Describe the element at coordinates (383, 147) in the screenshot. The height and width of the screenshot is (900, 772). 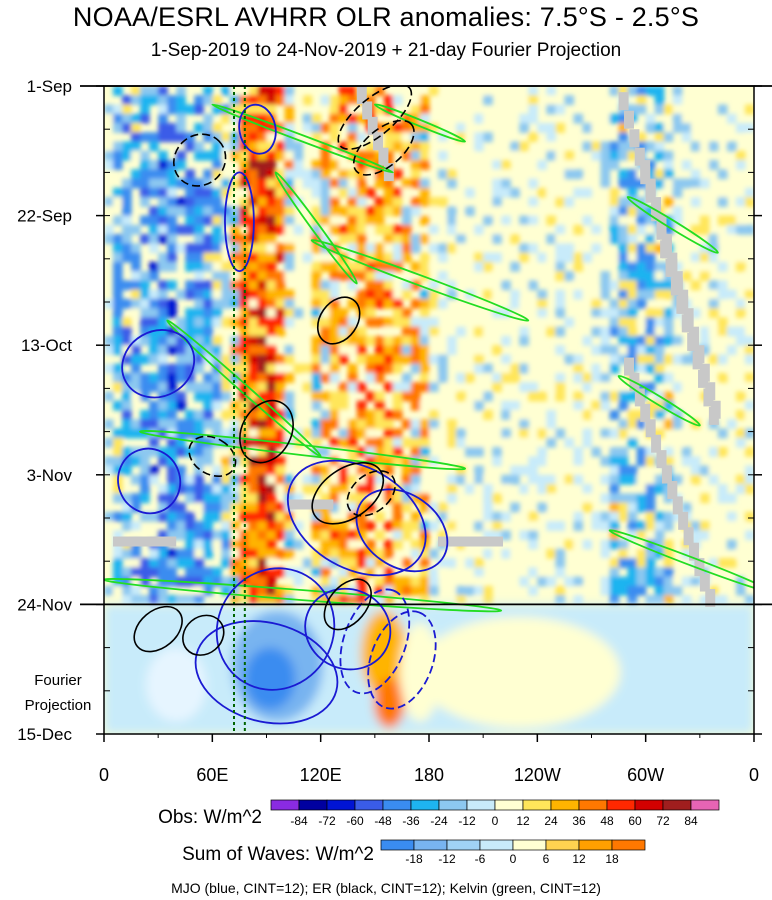
I see `er-contour` at that location.